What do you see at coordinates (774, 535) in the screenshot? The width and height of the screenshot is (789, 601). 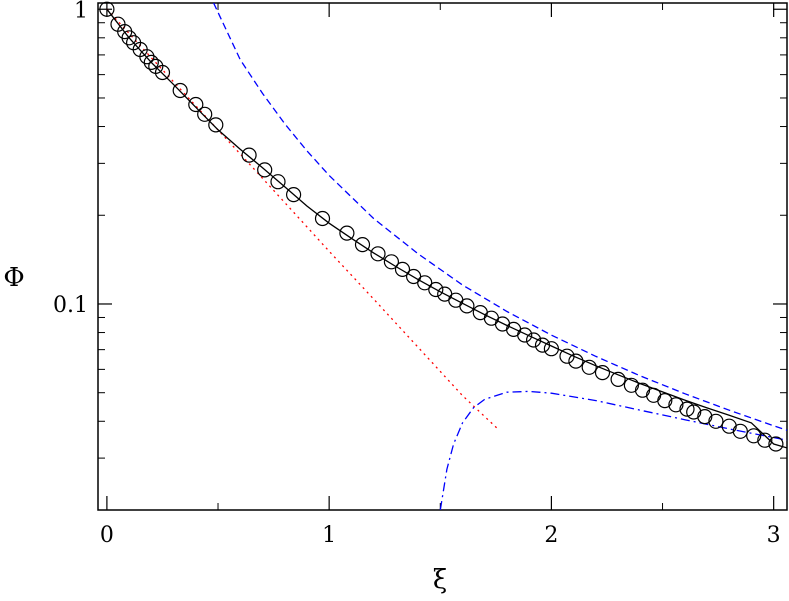 I see `x-tick-label: 3` at bounding box center [774, 535].